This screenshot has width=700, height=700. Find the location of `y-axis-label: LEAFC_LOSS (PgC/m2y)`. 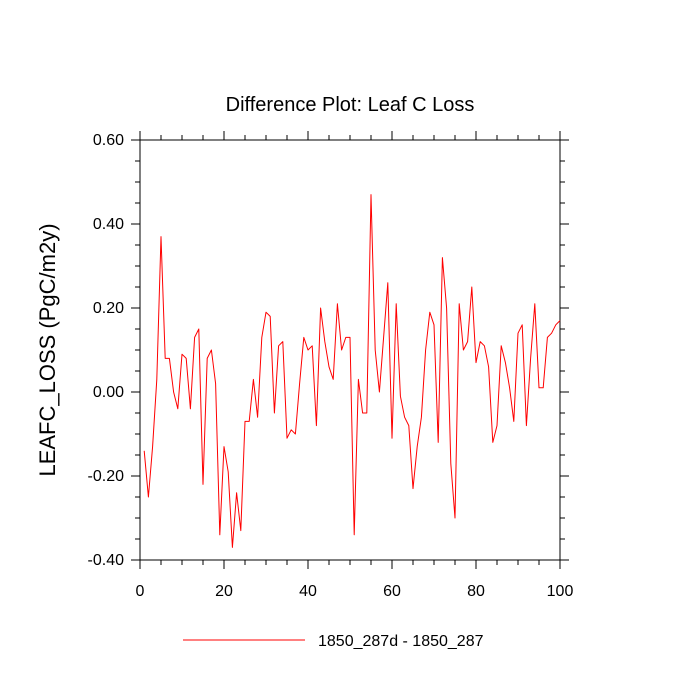

y-axis-label: LEAFC_LOSS (PgC/m2y) is located at coordinates (47, 349).